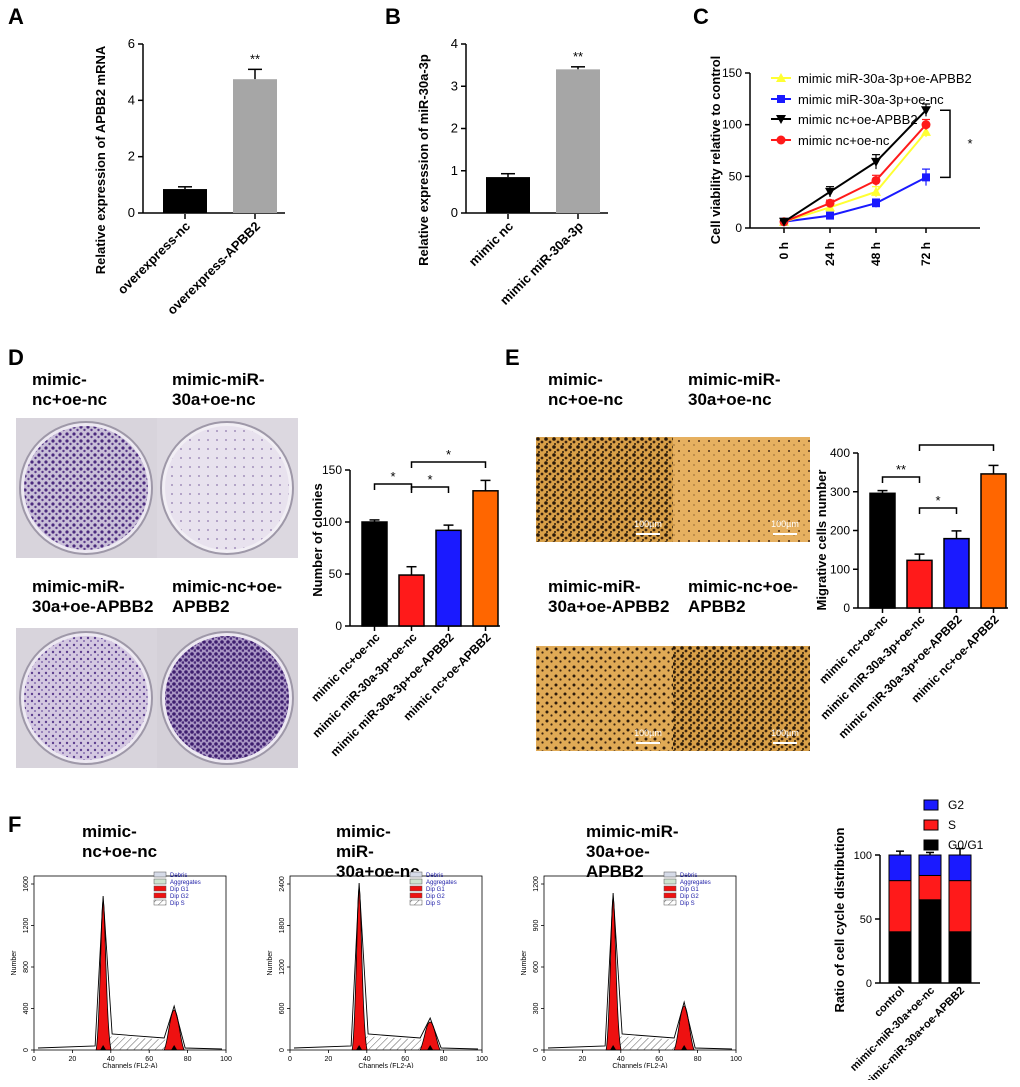 The width and height of the screenshot is (1020, 1087). Describe the element at coordinates (840, 453) in the screenshot. I see `y-tick-label: 400` at that location.